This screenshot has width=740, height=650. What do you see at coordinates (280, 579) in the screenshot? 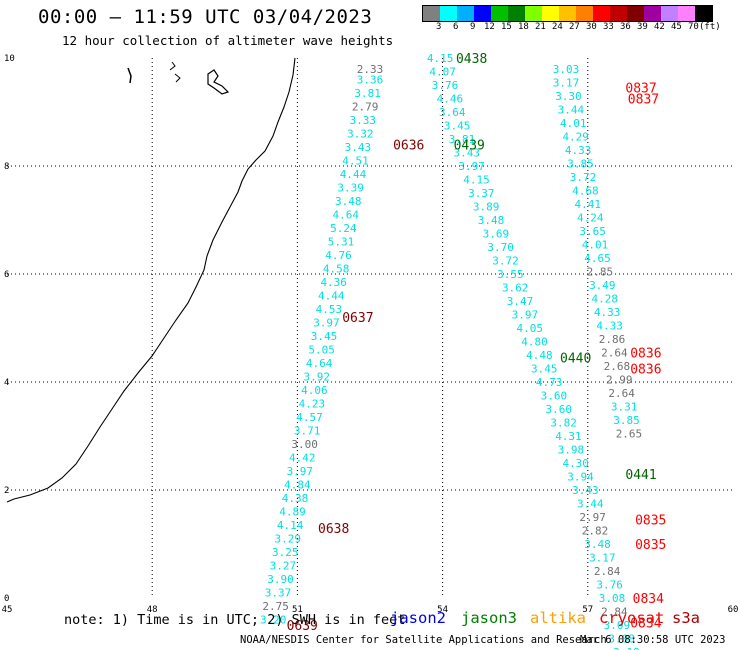
I see `swh-value: 3.90` at bounding box center [280, 579].